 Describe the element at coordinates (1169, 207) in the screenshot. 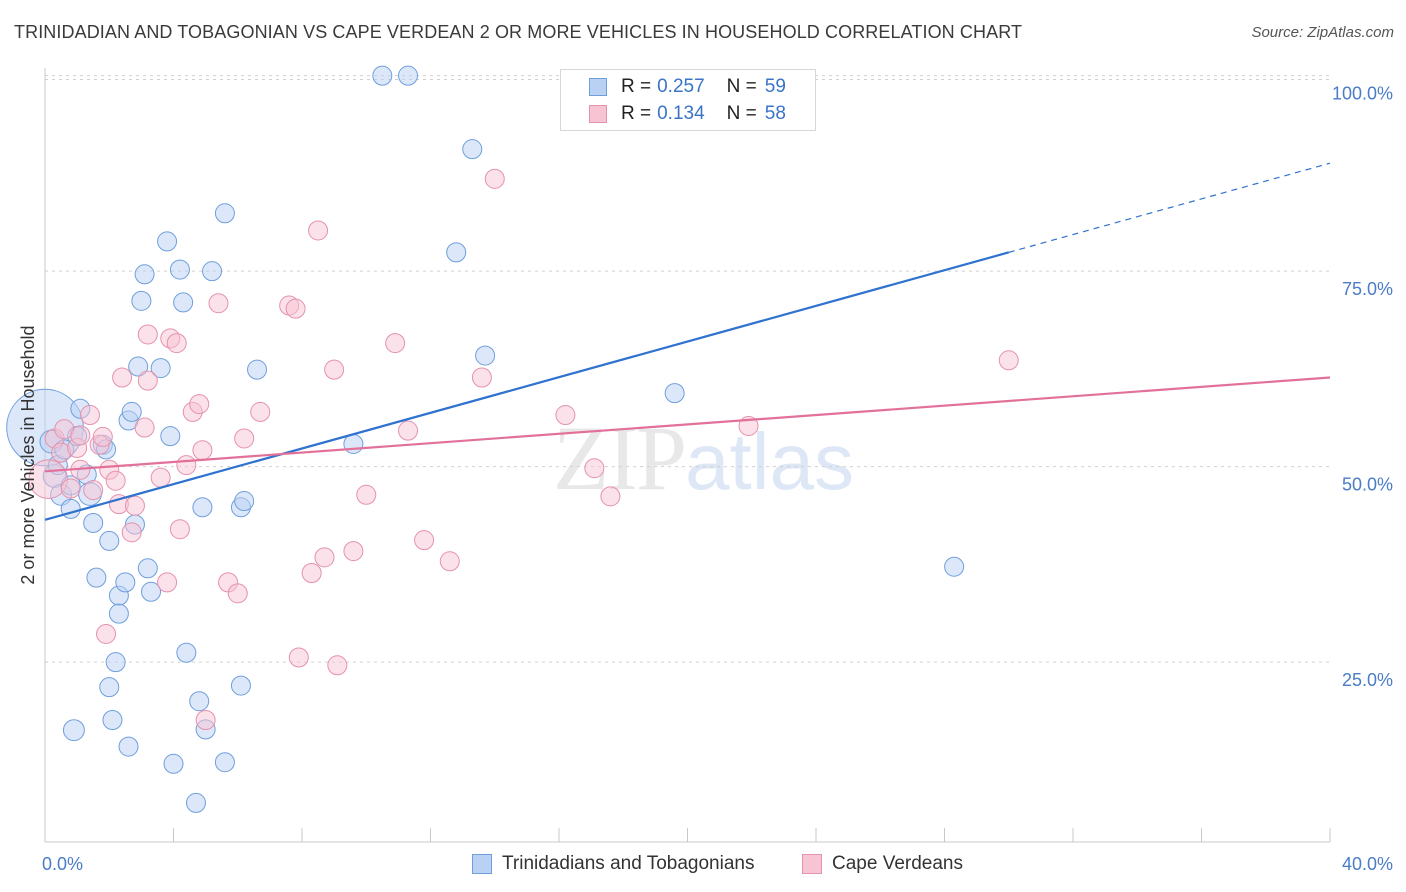

I see `trend-line-blue-extension` at that location.